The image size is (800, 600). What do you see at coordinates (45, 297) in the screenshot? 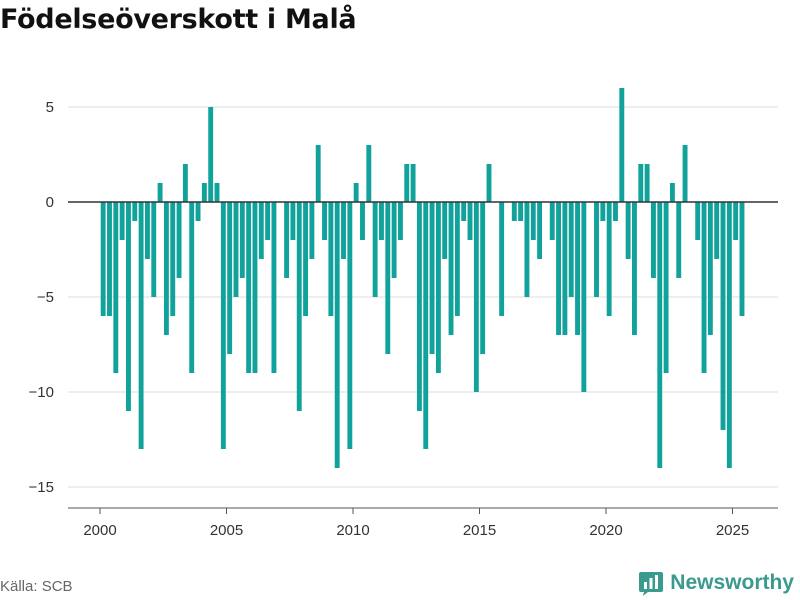
I see `y-tick-label: −5` at bounding box center [45, 297].